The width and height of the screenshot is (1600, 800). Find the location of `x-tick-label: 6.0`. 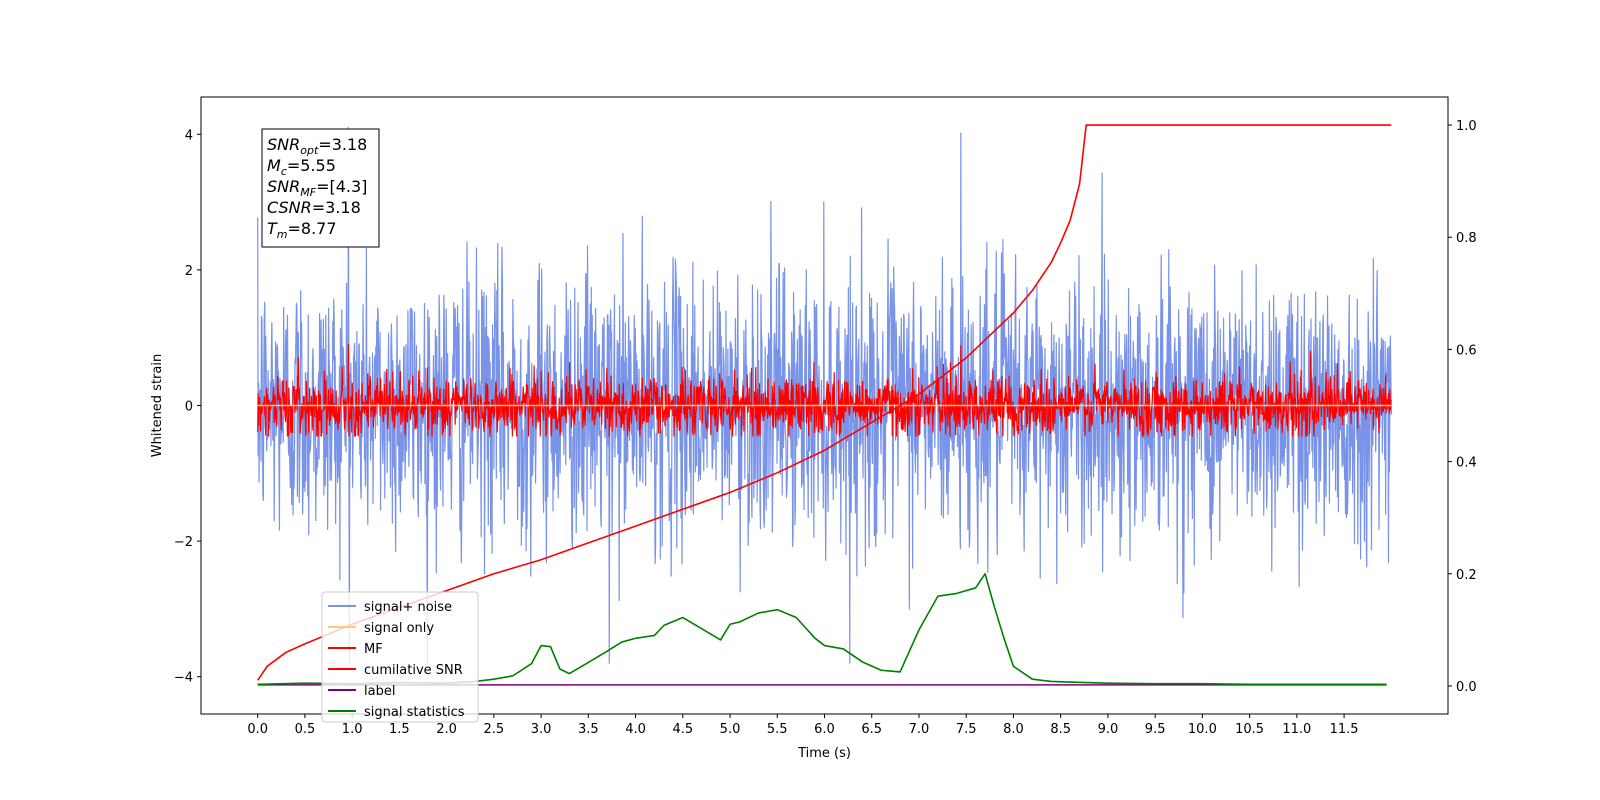

x-tick-label: 6.0 is located at coordinates (824, 729).